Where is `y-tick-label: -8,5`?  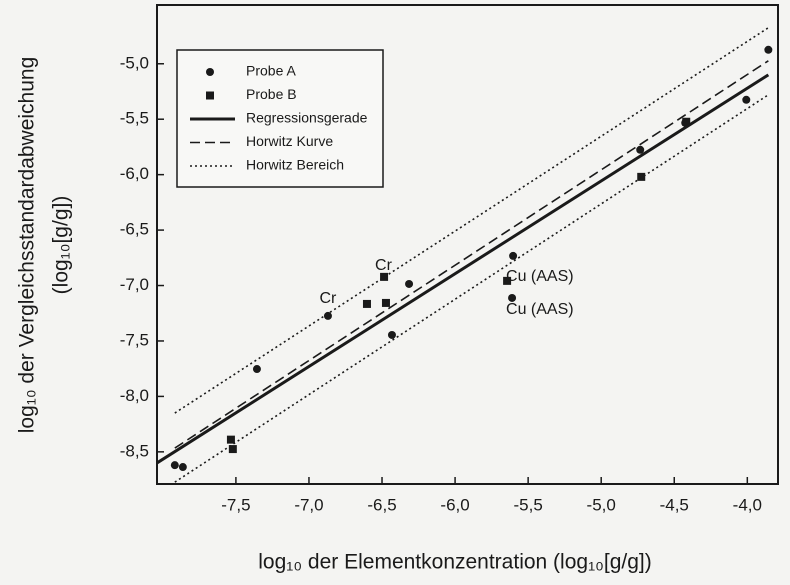
y-tick-label: -8,5 is located at coordinates (134, 450).